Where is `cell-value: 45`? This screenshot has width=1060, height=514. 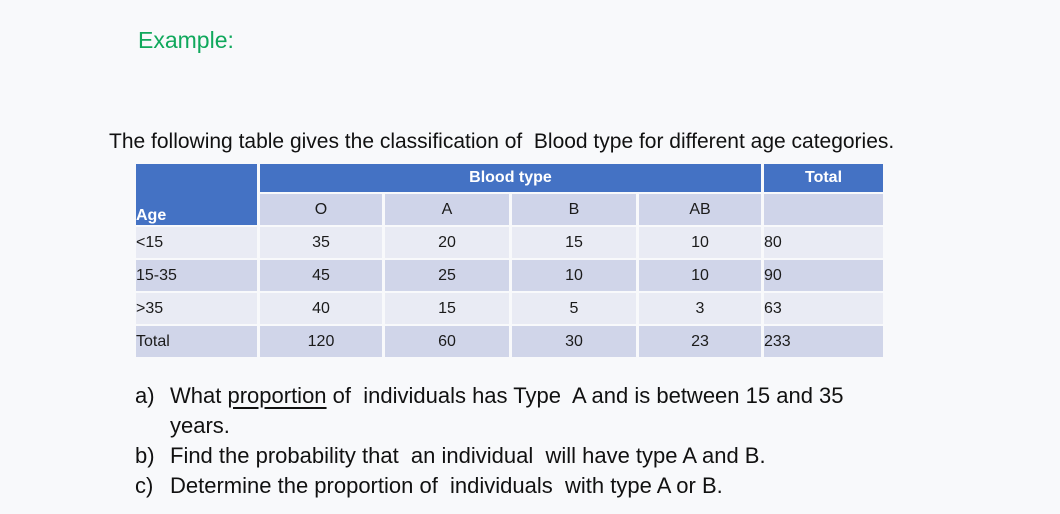
cell-value: 45 is located at coordinates (321, 275).